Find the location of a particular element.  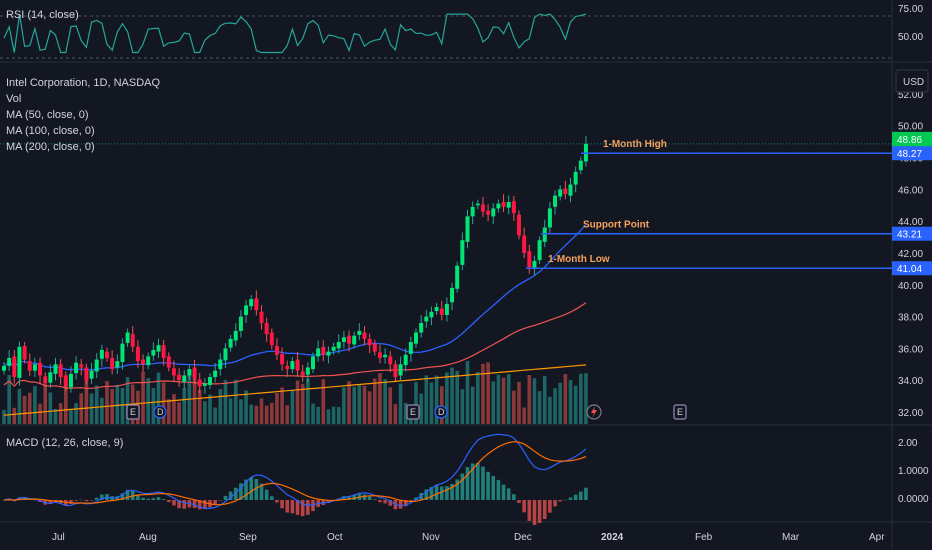

time-tick: Mar is located at coordinates (791, 537).